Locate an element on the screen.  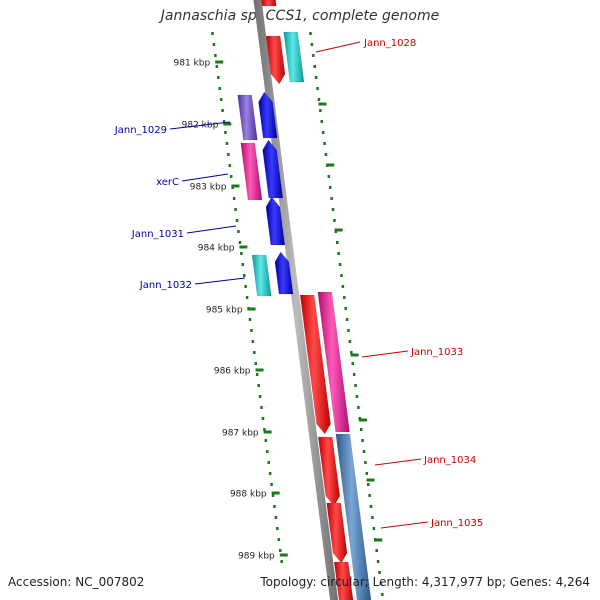
gene-label: Jann_1035 is located at coordinates (456, 523).